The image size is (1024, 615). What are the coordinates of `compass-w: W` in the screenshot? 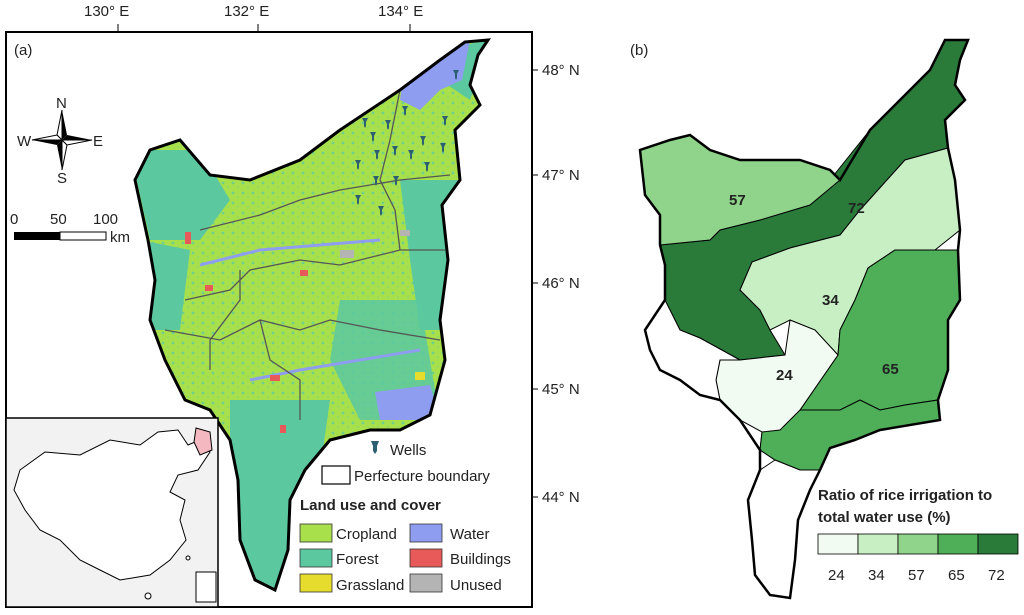 It's located at (24, 141).